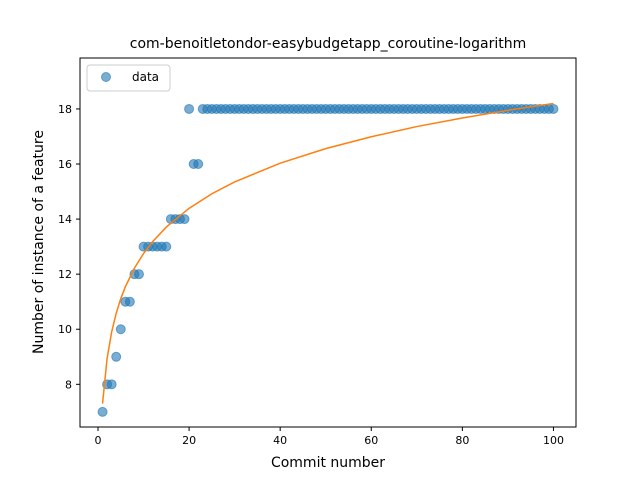 This screenshot has width=640, height=480. I want to click on legend: data, so click(128, 78).